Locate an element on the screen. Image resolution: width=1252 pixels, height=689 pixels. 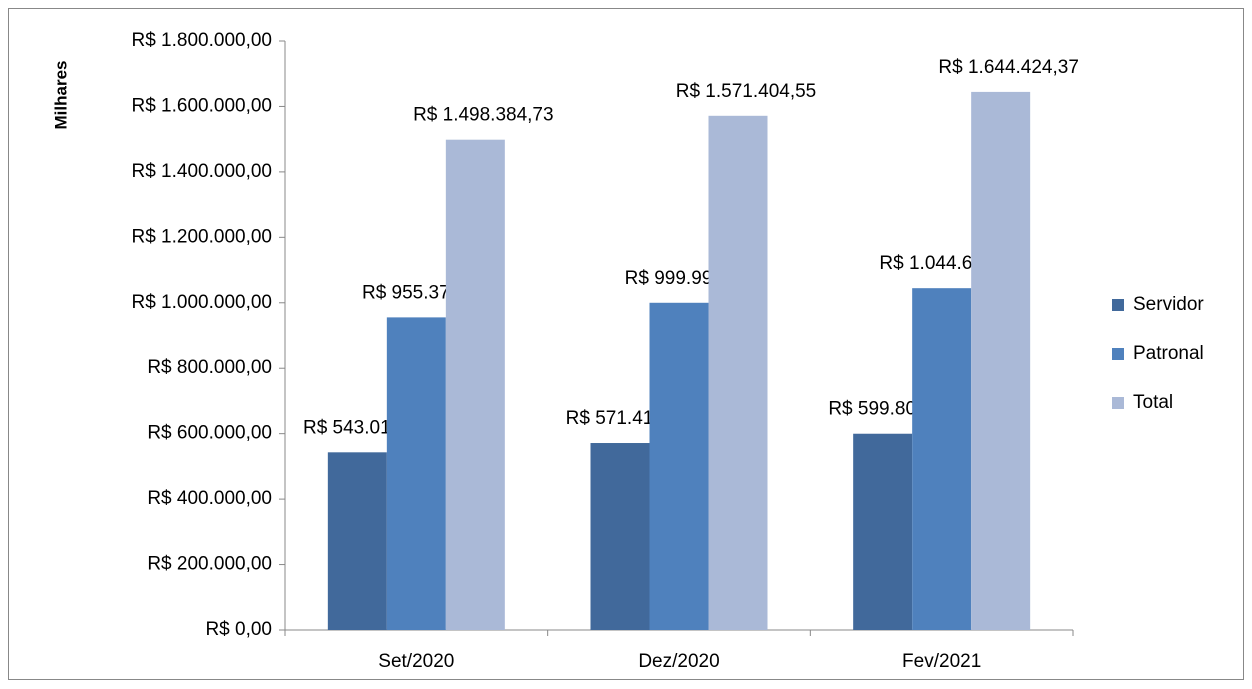
data-label: R$ 1.571.404,55 is located at coordinates (746, 91).